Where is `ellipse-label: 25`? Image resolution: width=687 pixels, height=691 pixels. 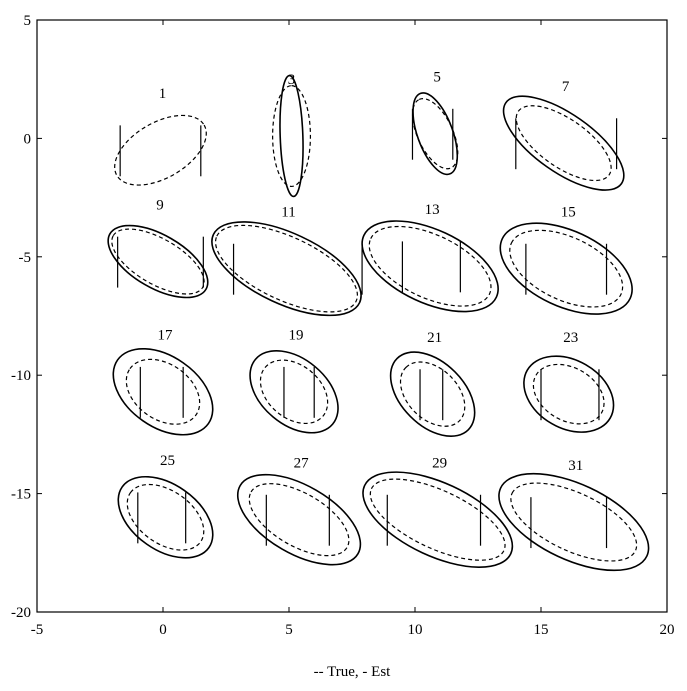
ellipse-label: 25 is located at coordinates (167, 461).